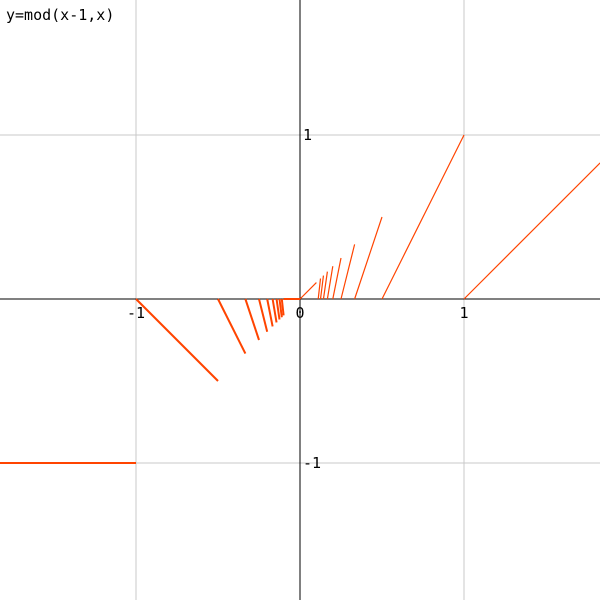  I want to click on chart-title: y=mod(x-1,x), so click(60, 15).